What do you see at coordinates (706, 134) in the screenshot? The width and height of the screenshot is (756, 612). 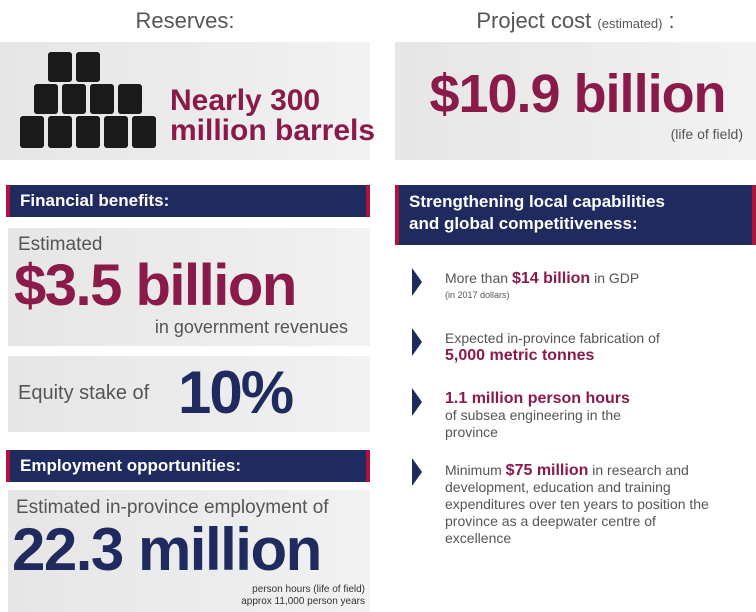 I see `project-cost-life-note: (life of field)` at bounding box center [706, 134].